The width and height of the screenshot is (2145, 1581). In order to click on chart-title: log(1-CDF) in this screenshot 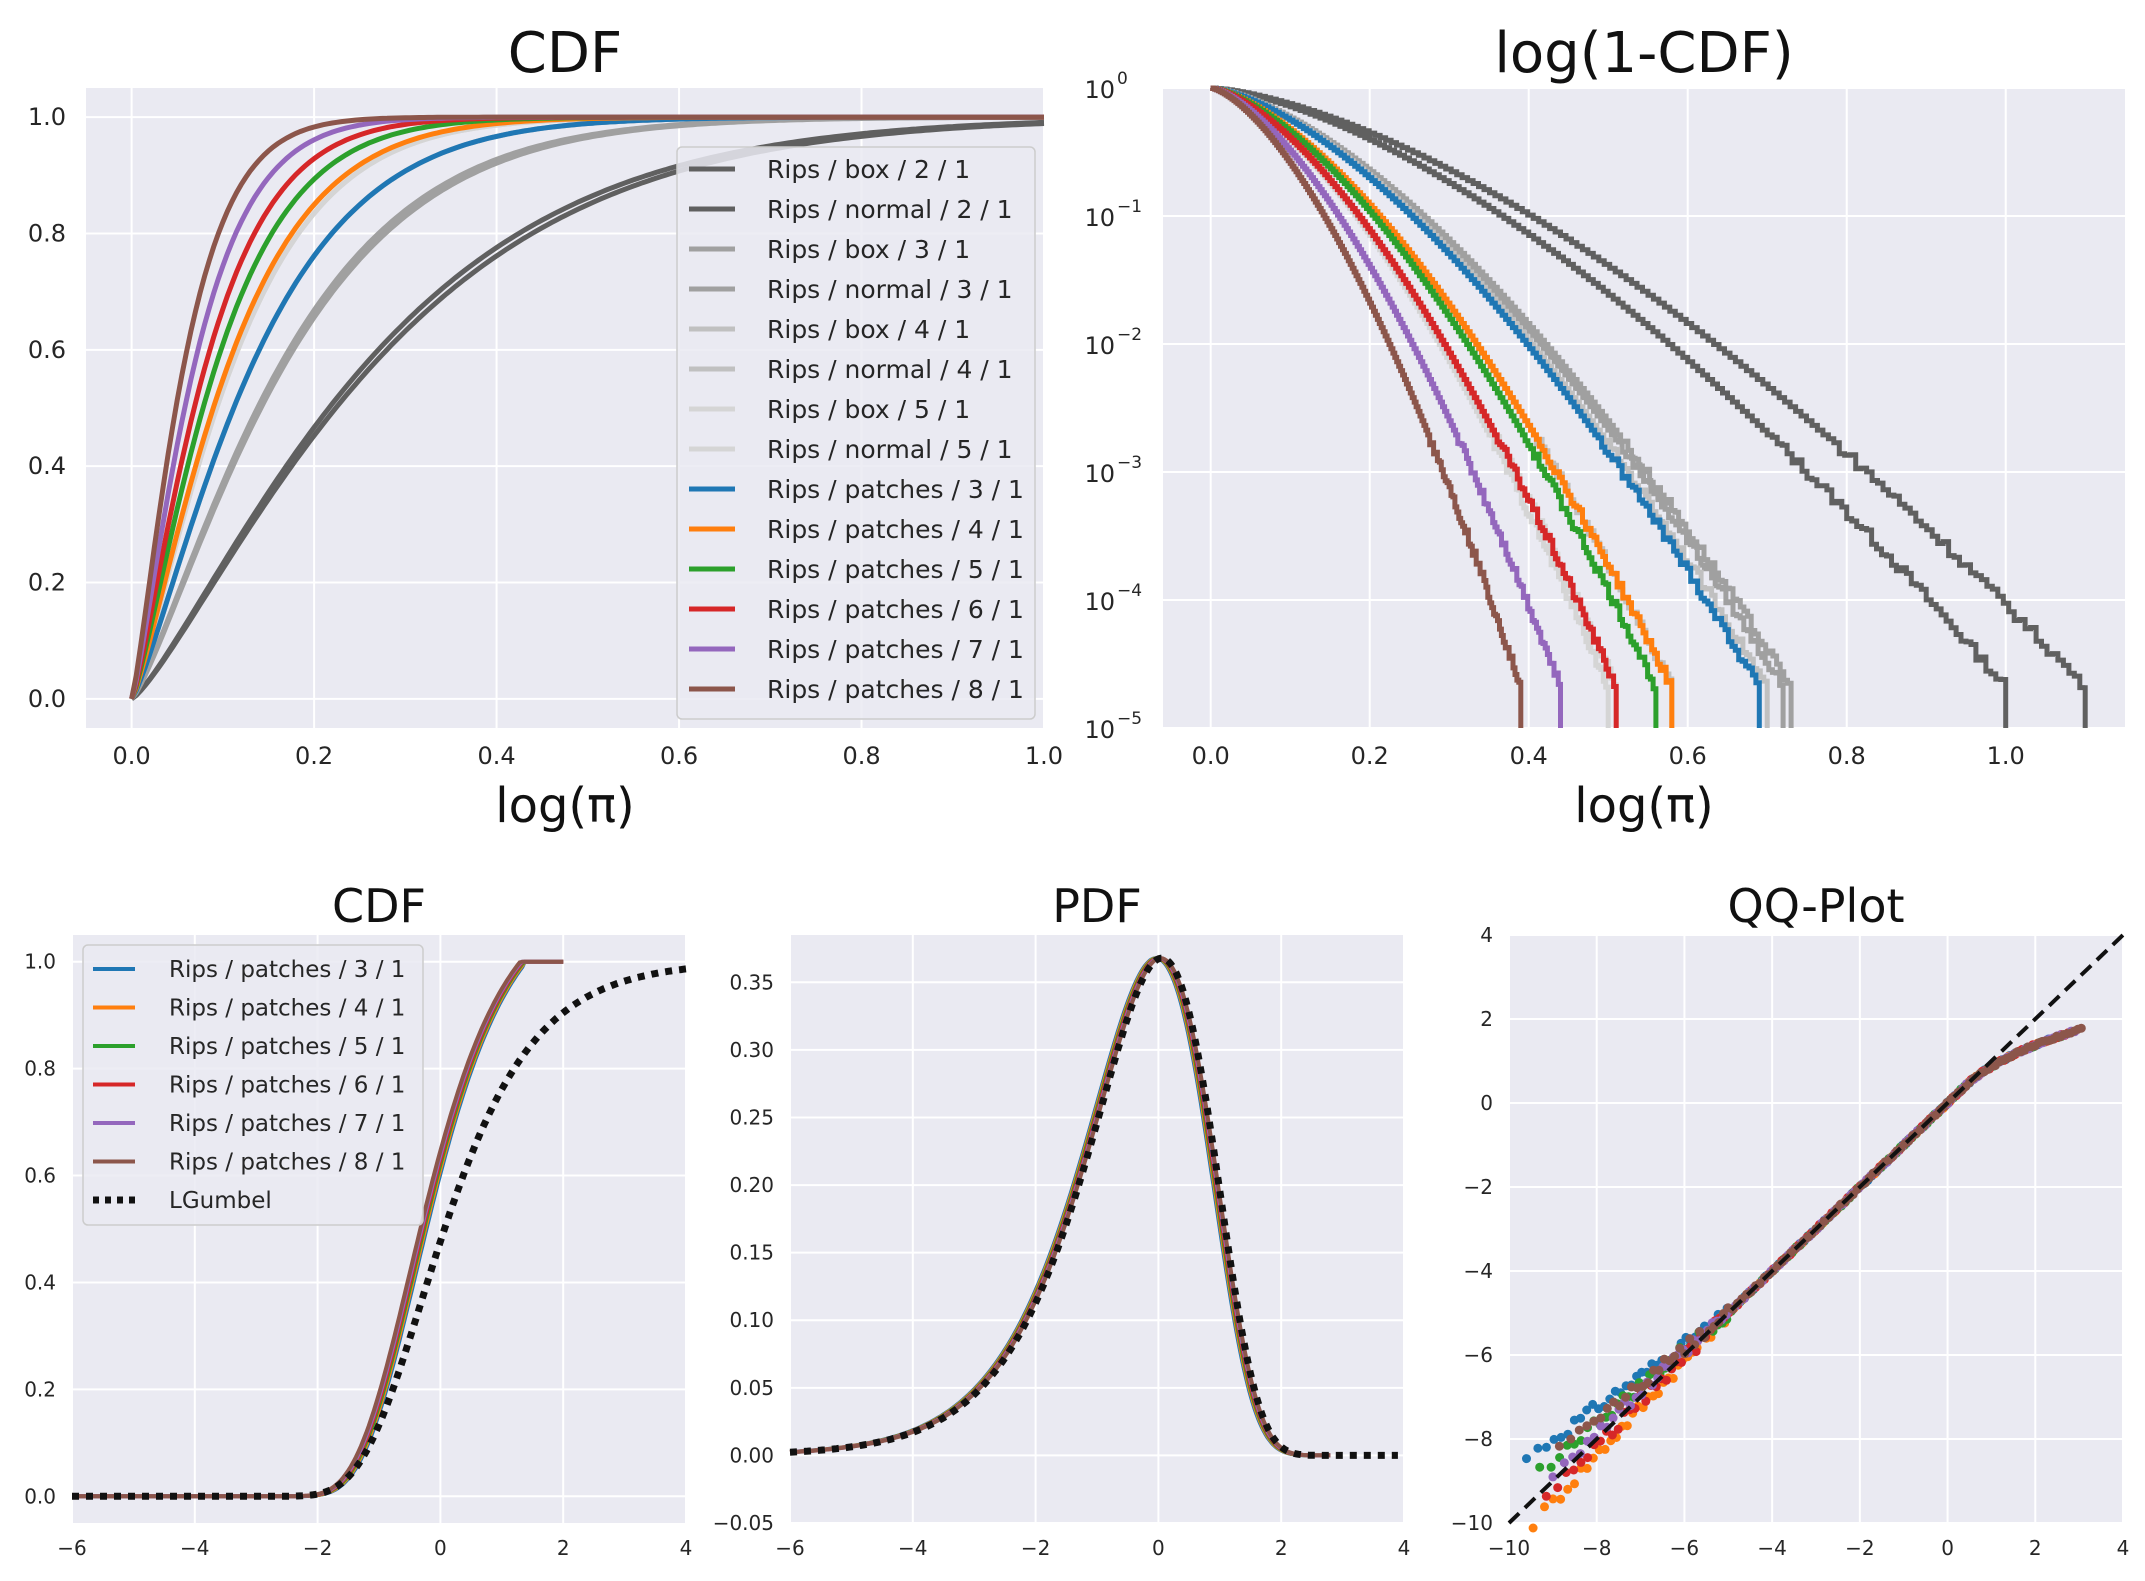, I will do `click(1643, 53)`.